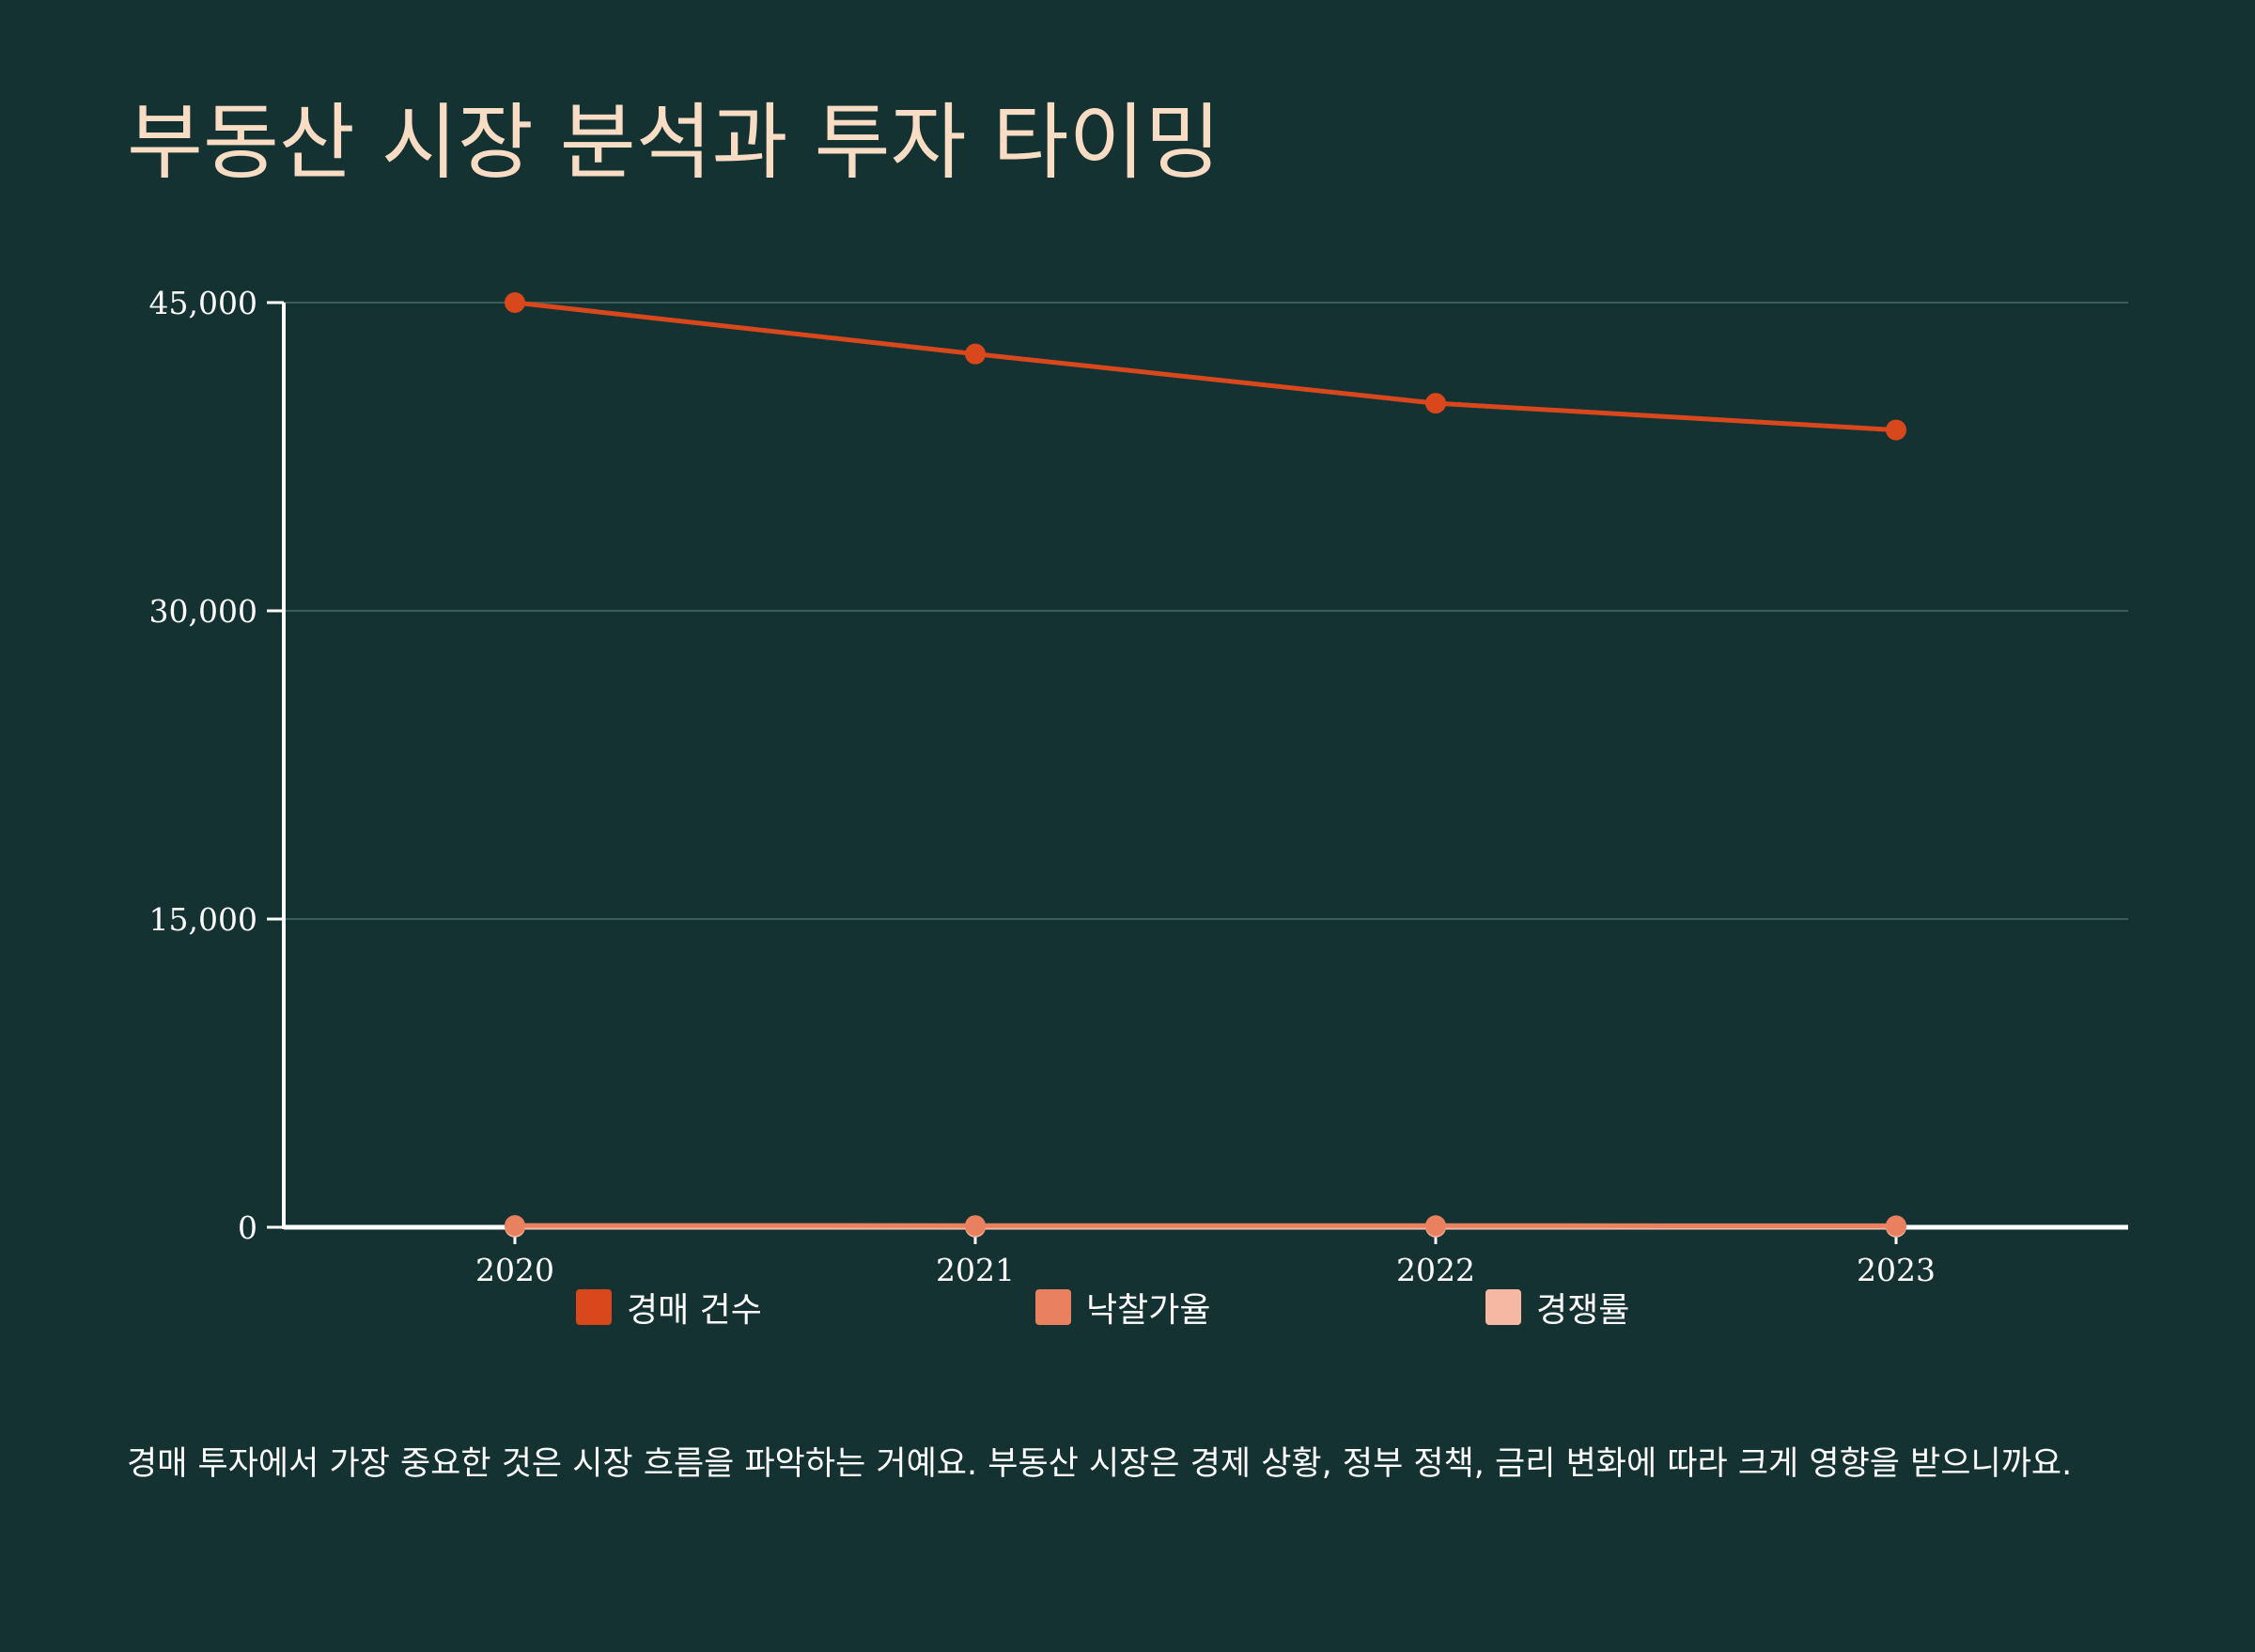  What do you see at coordinates (247, 1227) in the screenshot?
I see `y-tick-label: 0` at bounding box center [247, 1227].